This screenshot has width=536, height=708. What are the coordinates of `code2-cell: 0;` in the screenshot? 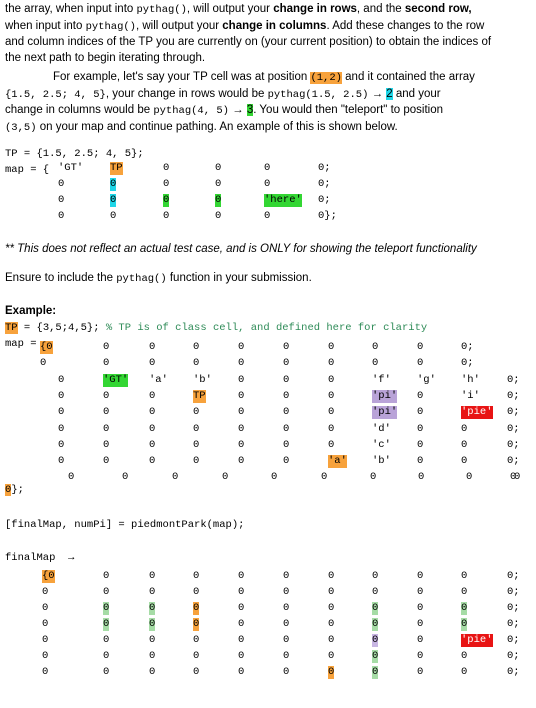 It's located at (467, 347).